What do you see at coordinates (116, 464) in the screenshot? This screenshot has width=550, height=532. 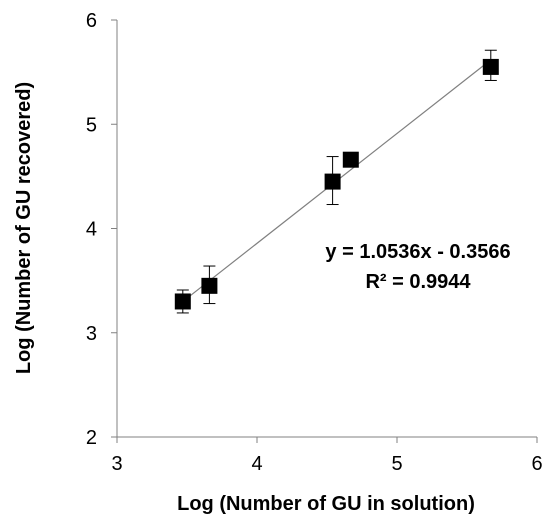 I see `x-tick-label: 3` at bounding box center [116, 464].